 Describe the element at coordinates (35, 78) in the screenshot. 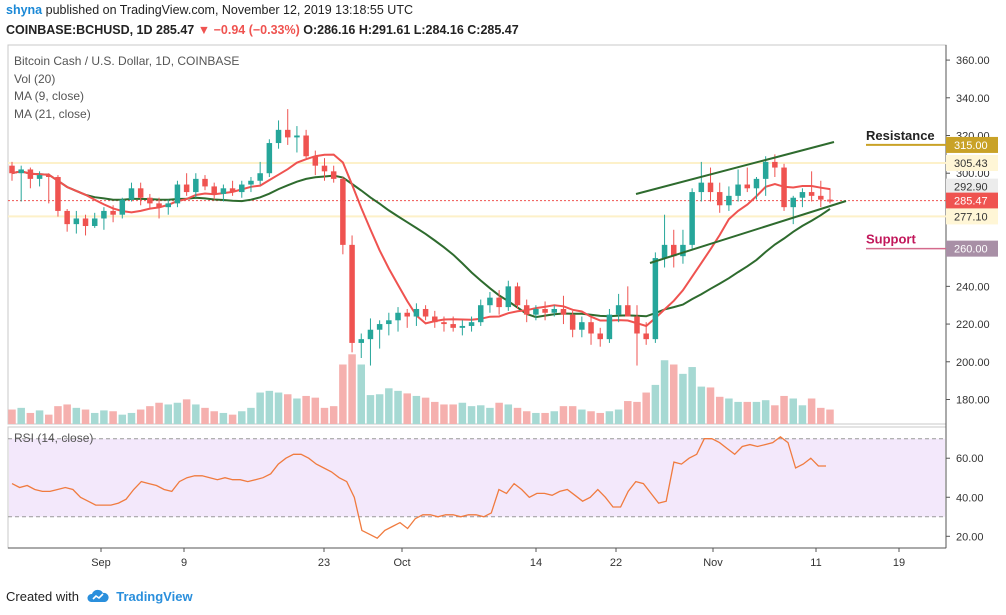

I see `legend-volume: Vol (20)` at that location.